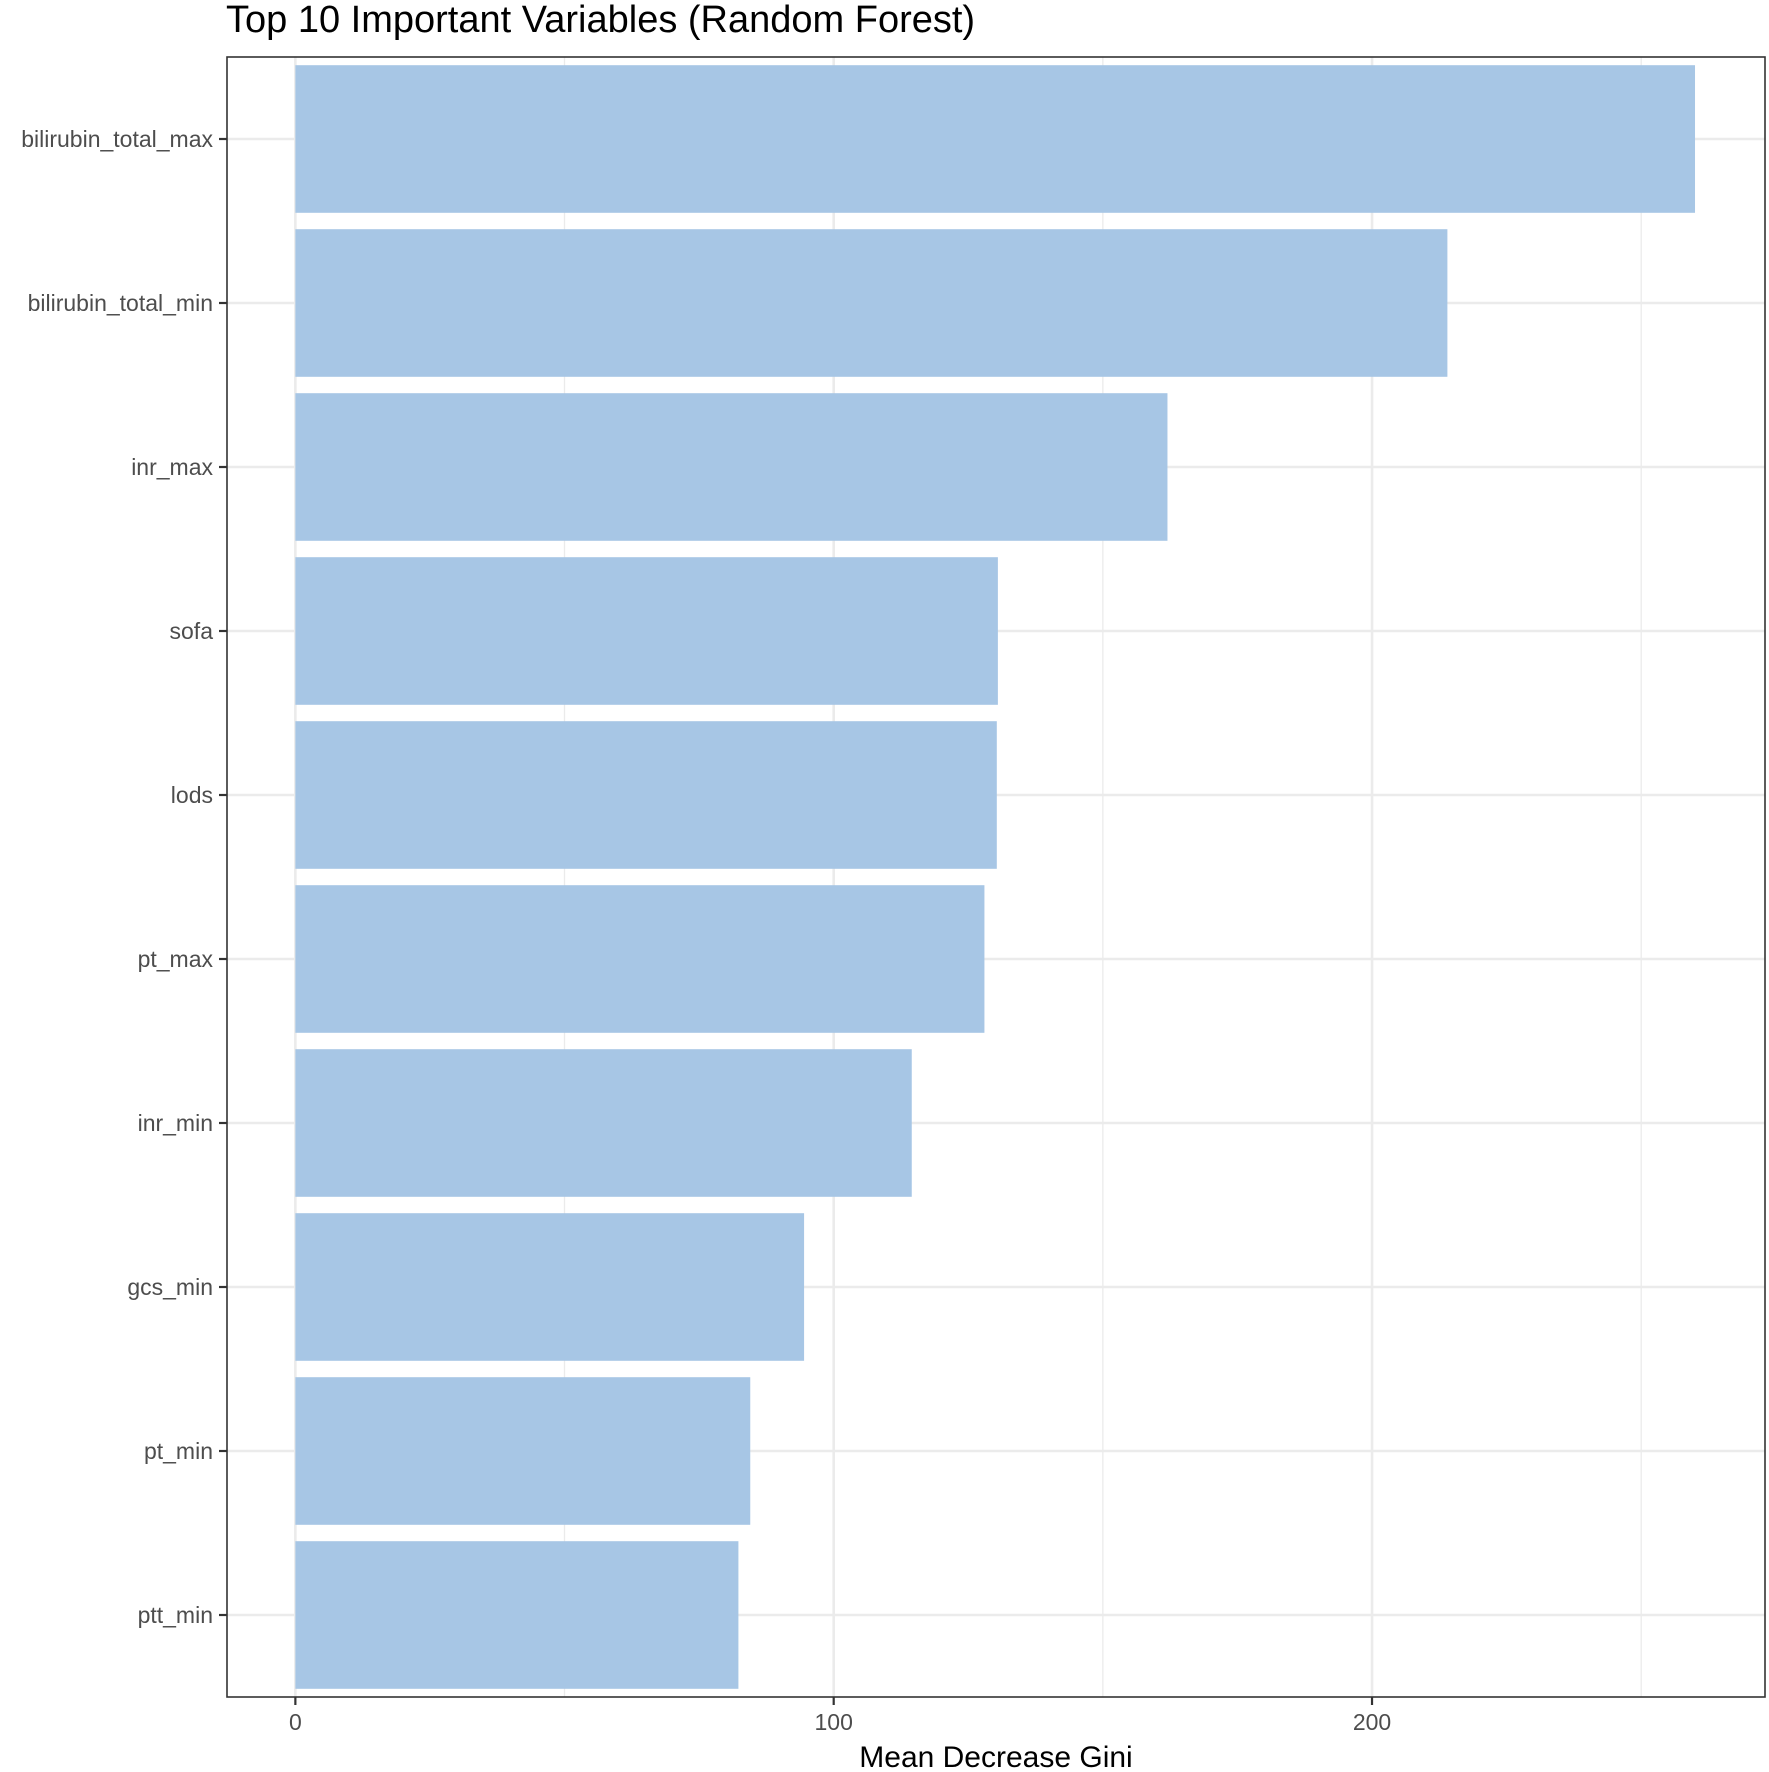 This screenshot has width=1769, height=1772. Describe the element at coordinates (995, 1756) in the screenshot. I see `x-axis-title: Mean Decrease Gini` at that location.